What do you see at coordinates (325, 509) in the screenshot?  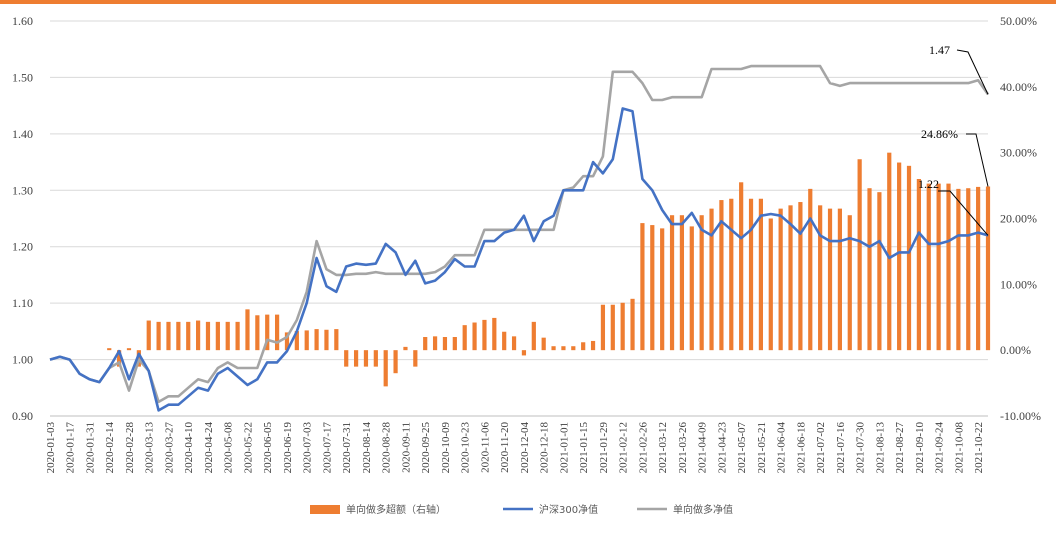 I see `legend-swatch` at bounding box center [325, 509].